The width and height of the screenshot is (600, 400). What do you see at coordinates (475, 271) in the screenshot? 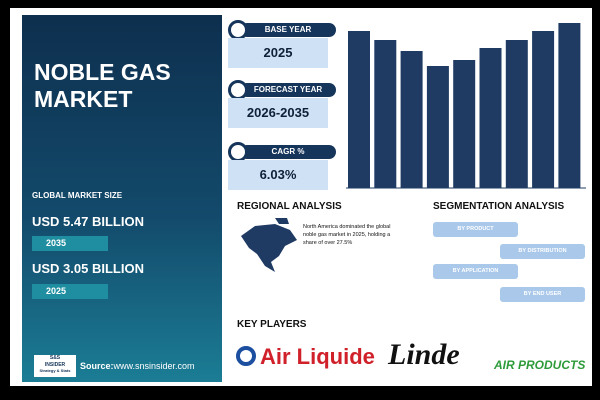
I see `segment-pill: BY APPLICATION` at bounding box center [475, 271].